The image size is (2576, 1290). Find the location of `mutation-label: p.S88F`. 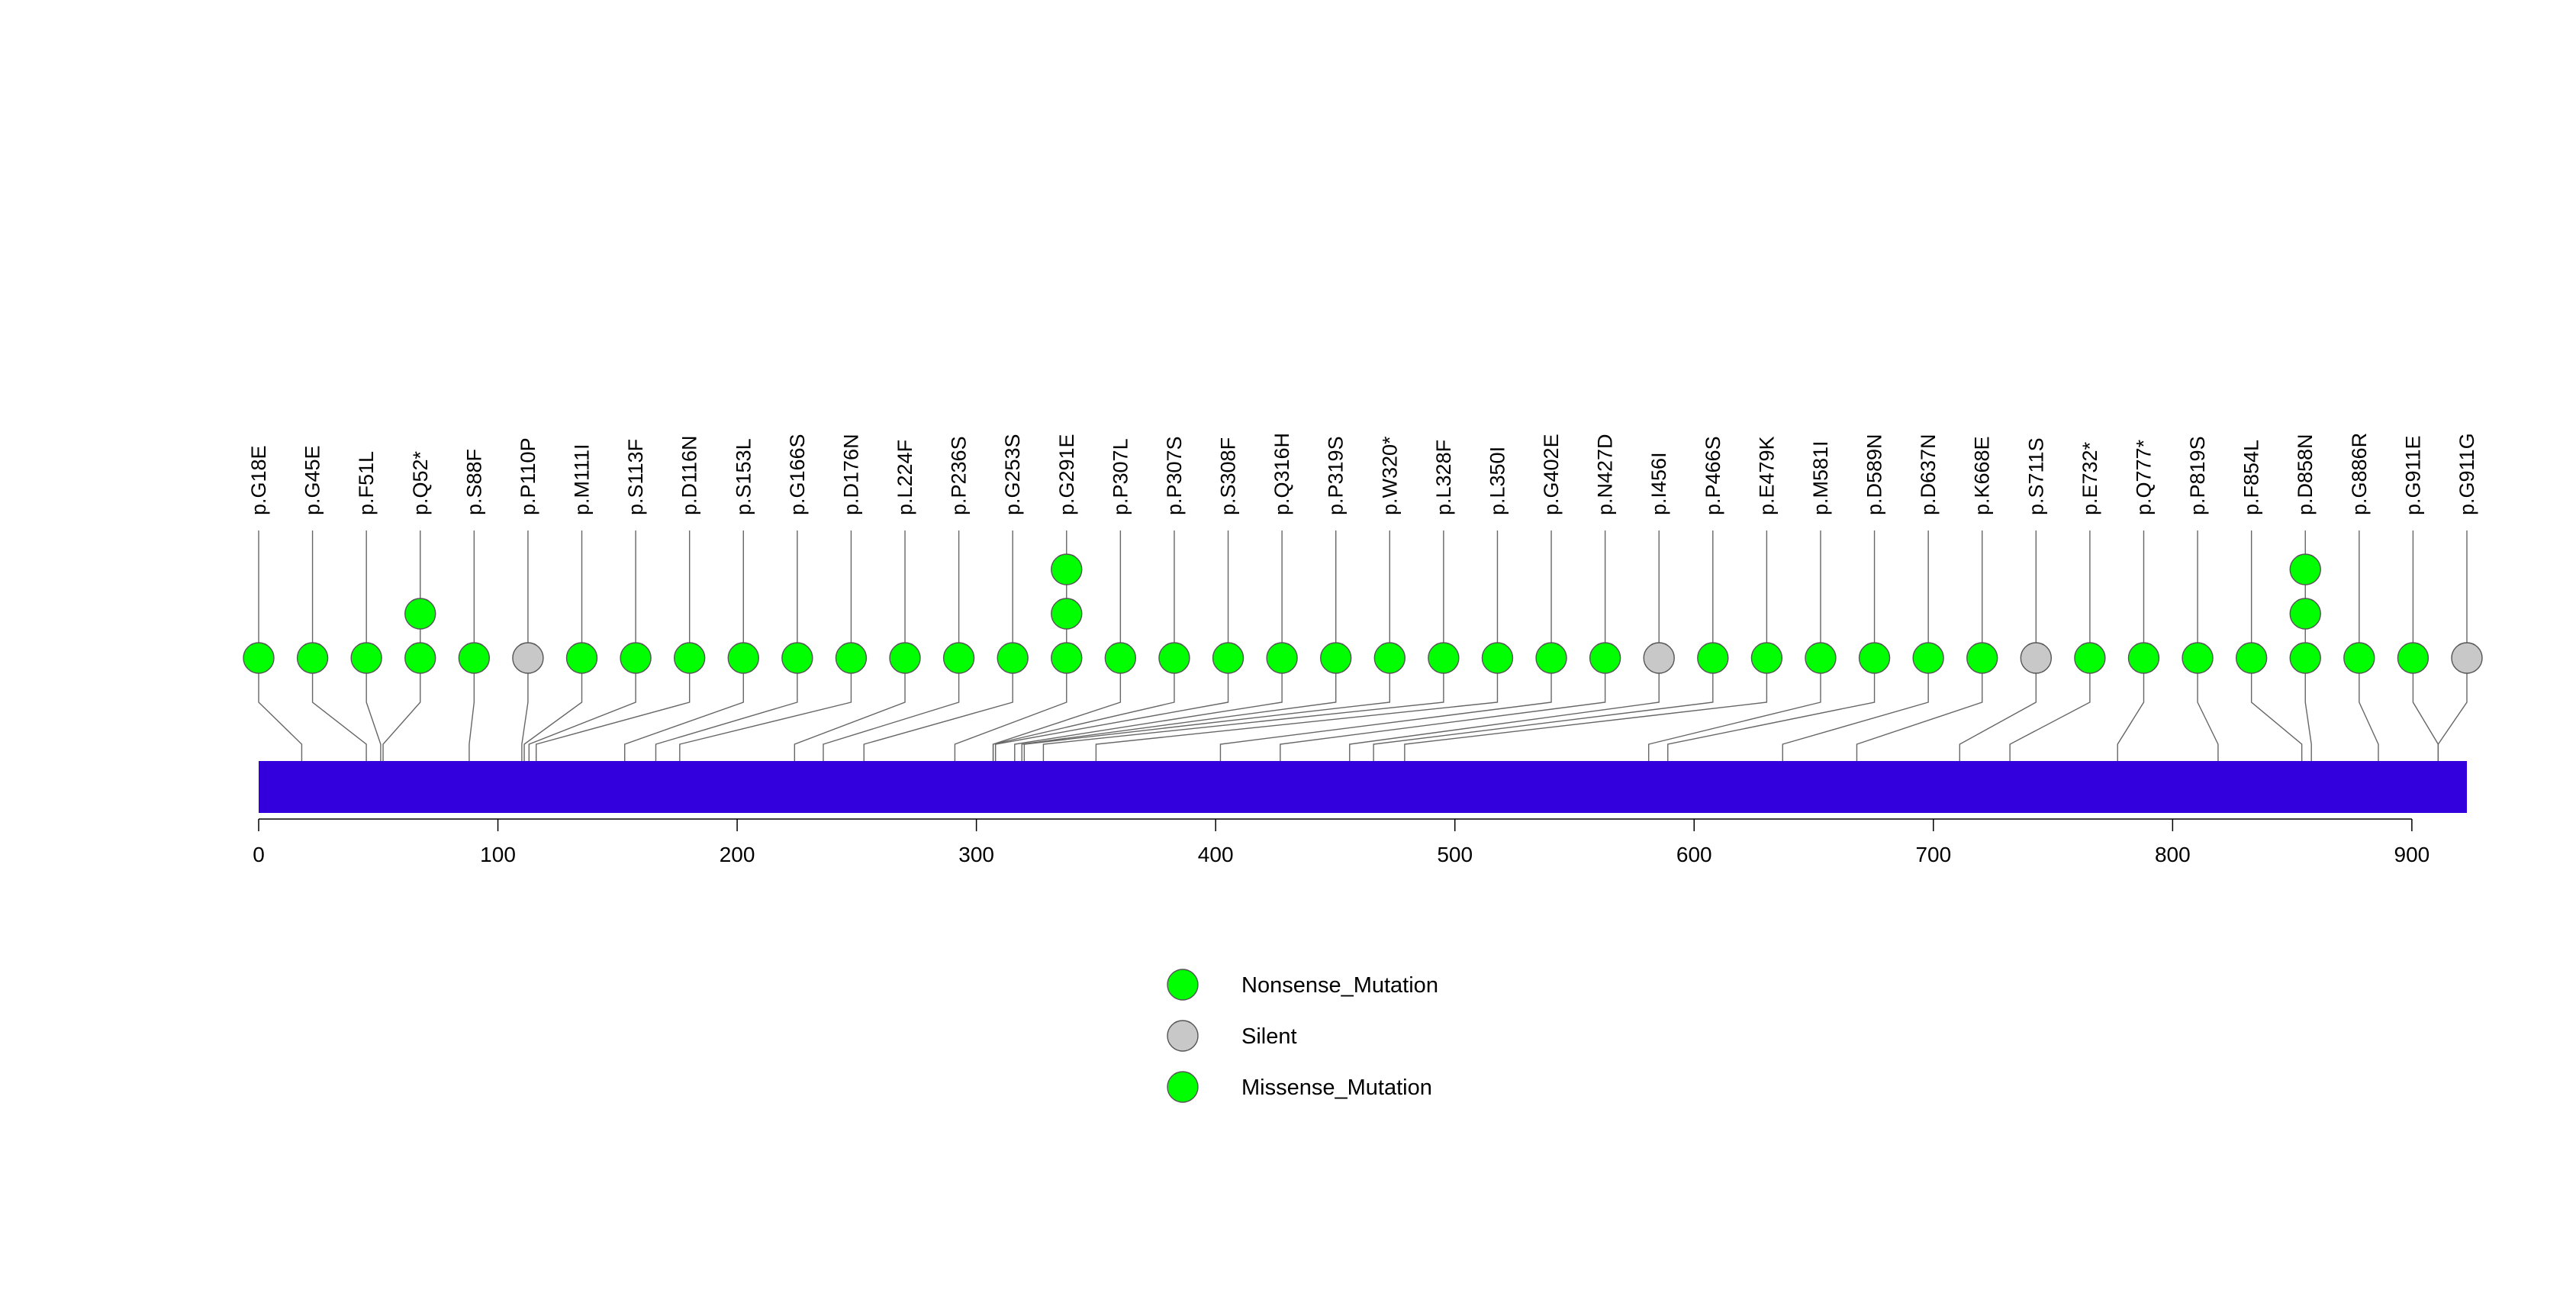

mutation-label: p.S88F is located at coordinates (473, 482).